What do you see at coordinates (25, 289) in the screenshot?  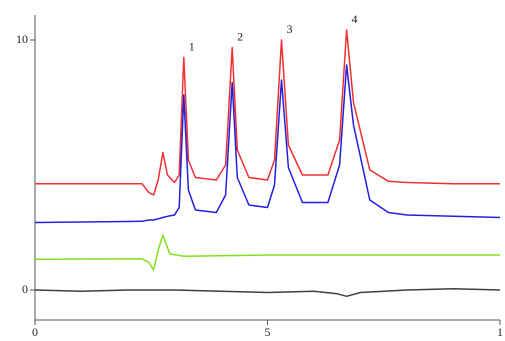 I see `y-tick-label: 0` at bounding box center [25, 289].